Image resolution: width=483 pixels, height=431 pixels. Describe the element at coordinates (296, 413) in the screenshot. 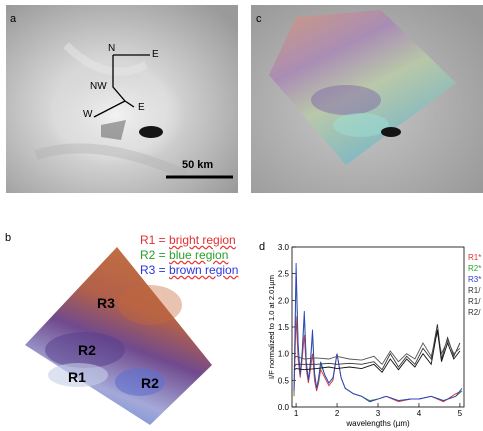

I see `x-tick-label: 1` at that location.